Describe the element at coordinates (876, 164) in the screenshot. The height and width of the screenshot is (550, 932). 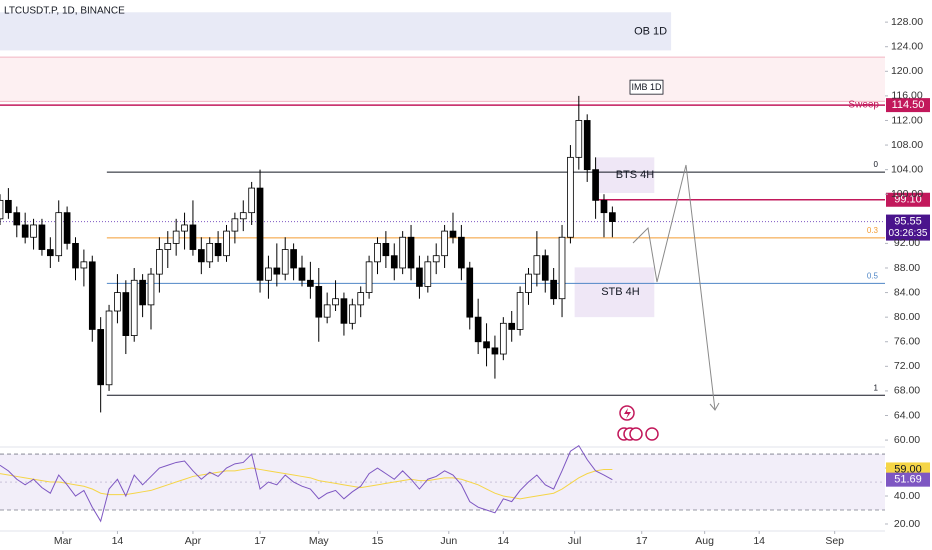
I see `fib-label: 0` at that location.